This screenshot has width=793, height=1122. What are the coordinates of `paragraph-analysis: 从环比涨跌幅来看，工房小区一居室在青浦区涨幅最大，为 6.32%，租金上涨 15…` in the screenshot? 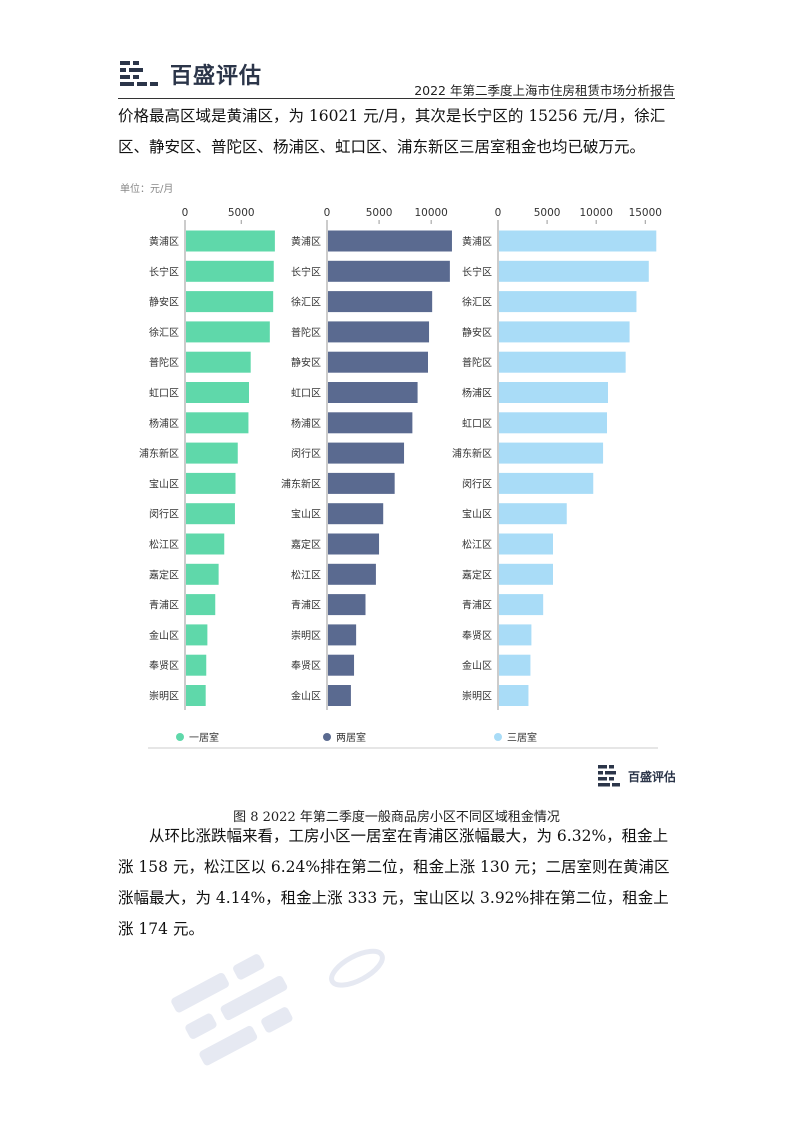 It's located at (394, 882).